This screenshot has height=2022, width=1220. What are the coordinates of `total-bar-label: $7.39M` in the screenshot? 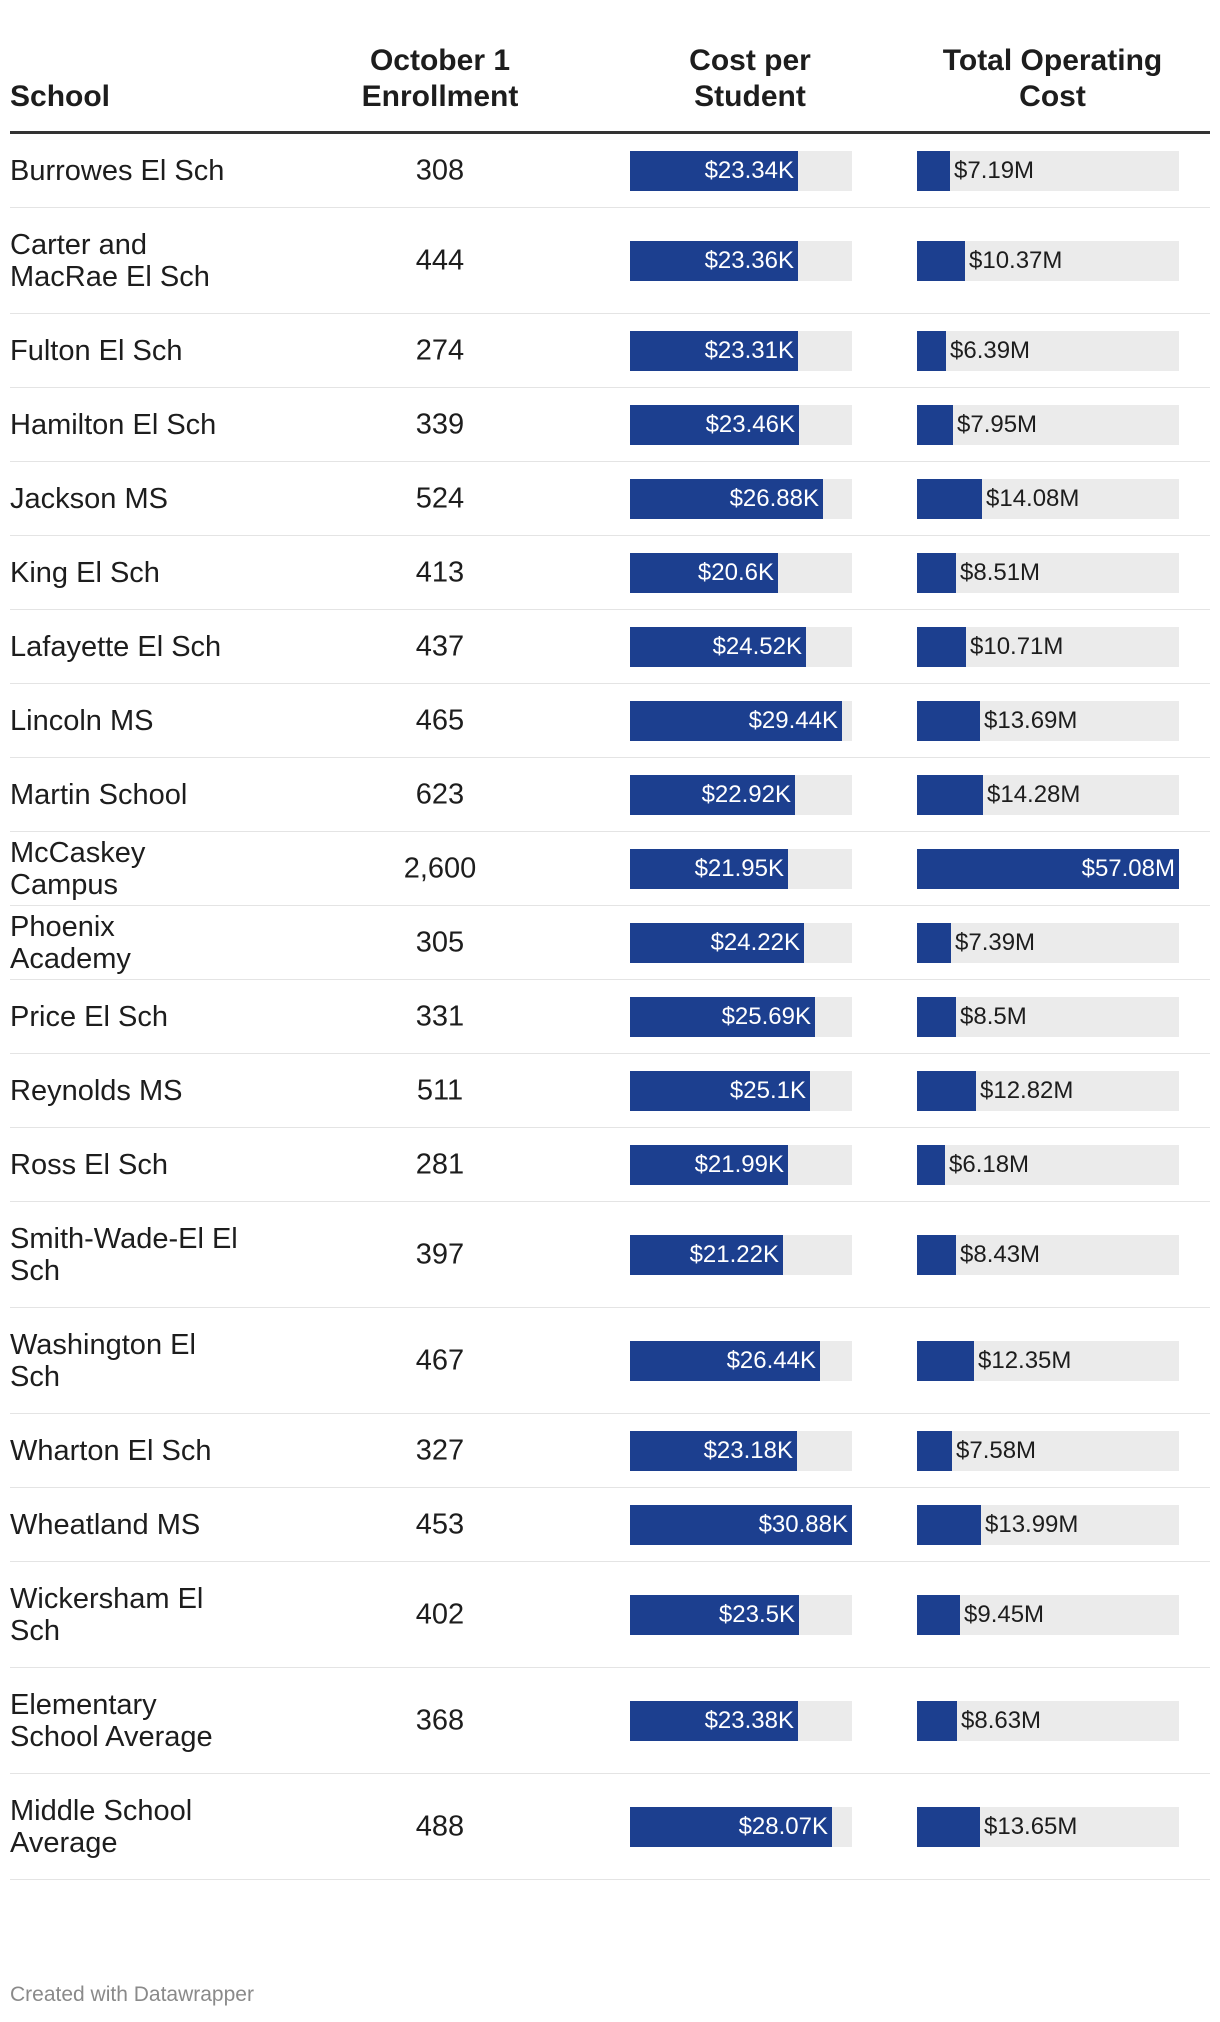 It's located at (995, 942).